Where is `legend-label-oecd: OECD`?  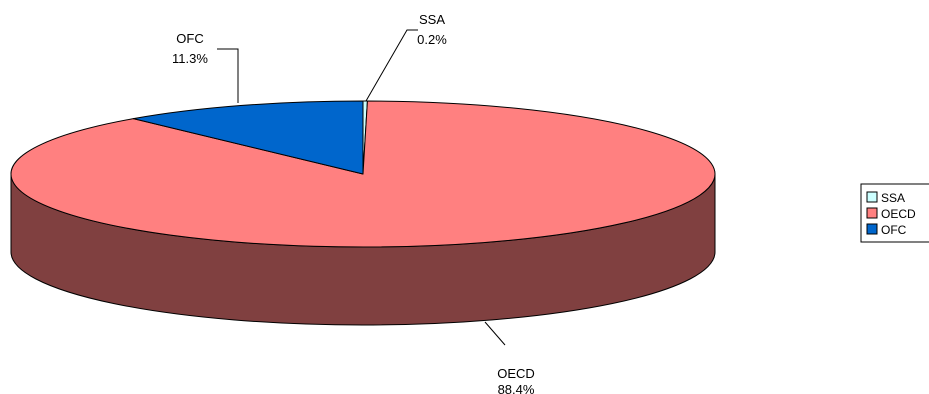
legend-label-oecd: OECD is located at coordinates (898, 214).